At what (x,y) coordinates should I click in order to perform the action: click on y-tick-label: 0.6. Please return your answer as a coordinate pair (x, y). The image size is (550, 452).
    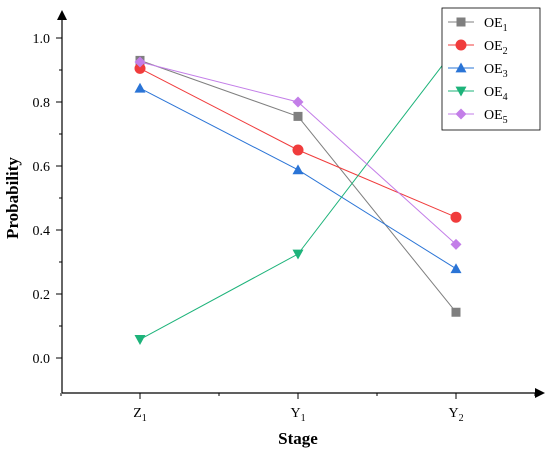
    Looking at the image, I should click on (42, 167).